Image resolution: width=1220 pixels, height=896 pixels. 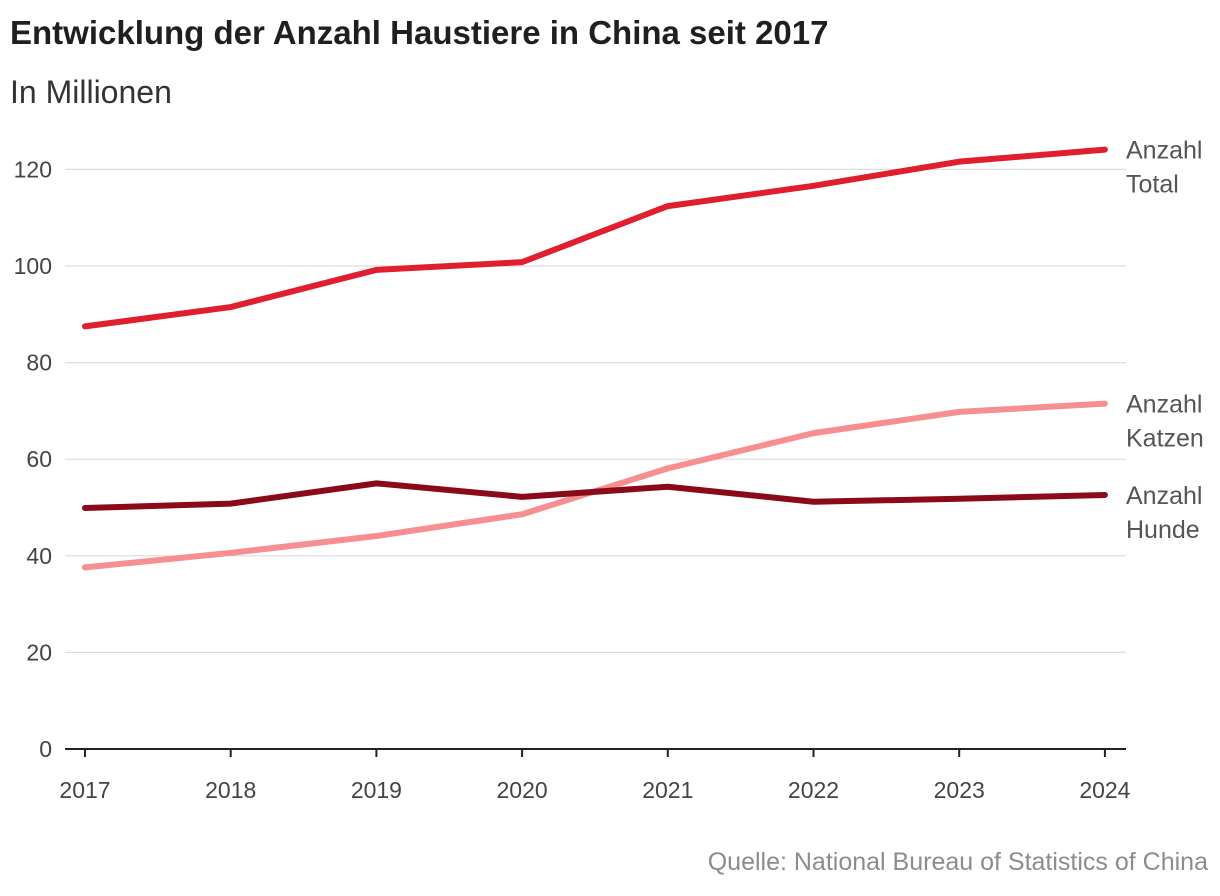 I want to click on series-labels: Anzahl Total Anzahl Katzen Anzahl Hunde, so click(x=1165, y=340).